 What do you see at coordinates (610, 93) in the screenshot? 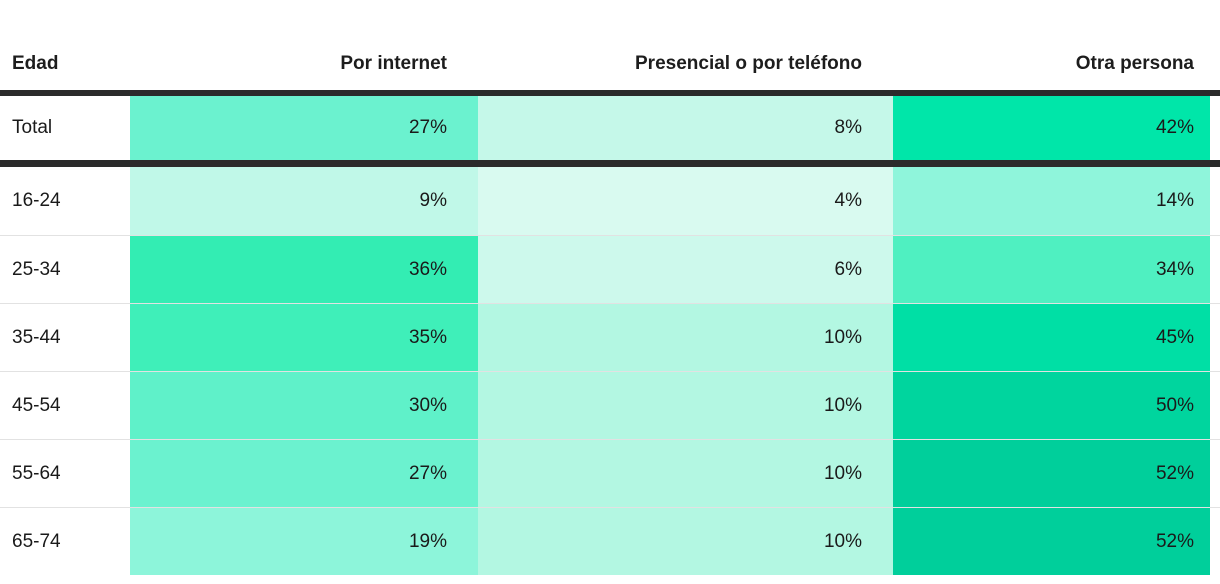
I see `header-divider` at bounding box center [610, 93].